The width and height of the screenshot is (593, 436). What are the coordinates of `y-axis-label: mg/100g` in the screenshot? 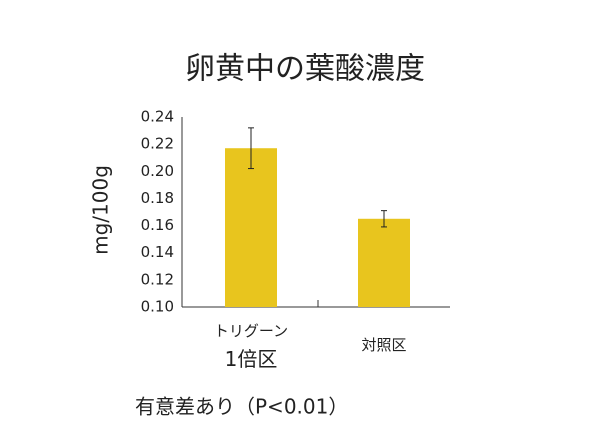 It's located at (101, 210).